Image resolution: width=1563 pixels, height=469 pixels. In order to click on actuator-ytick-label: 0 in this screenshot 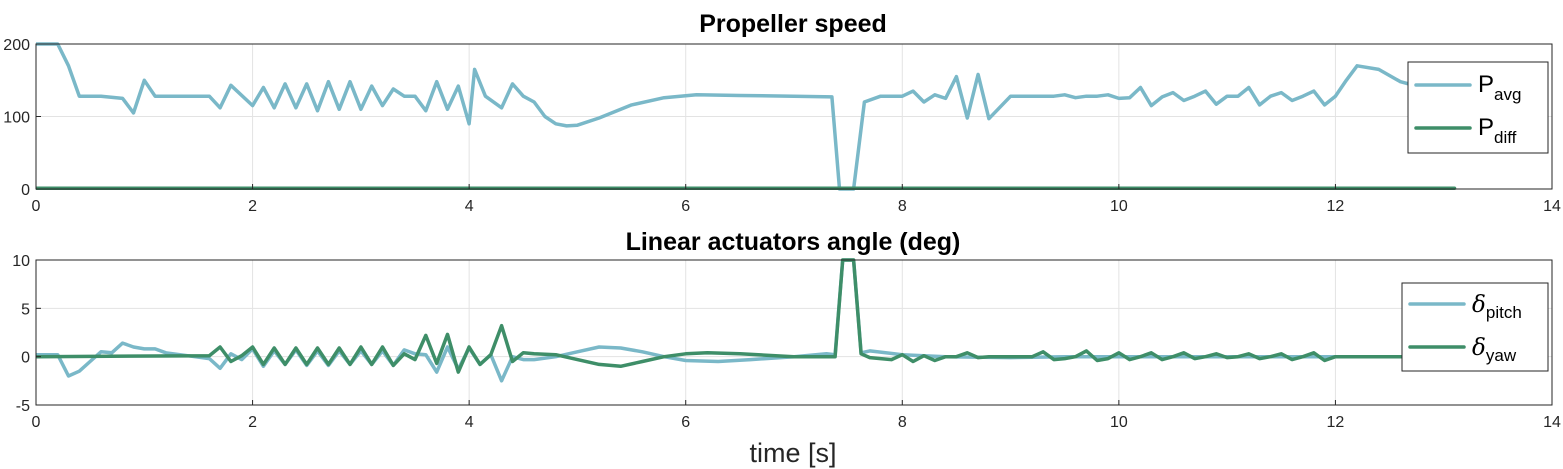, I will do `click(25, 358)`.